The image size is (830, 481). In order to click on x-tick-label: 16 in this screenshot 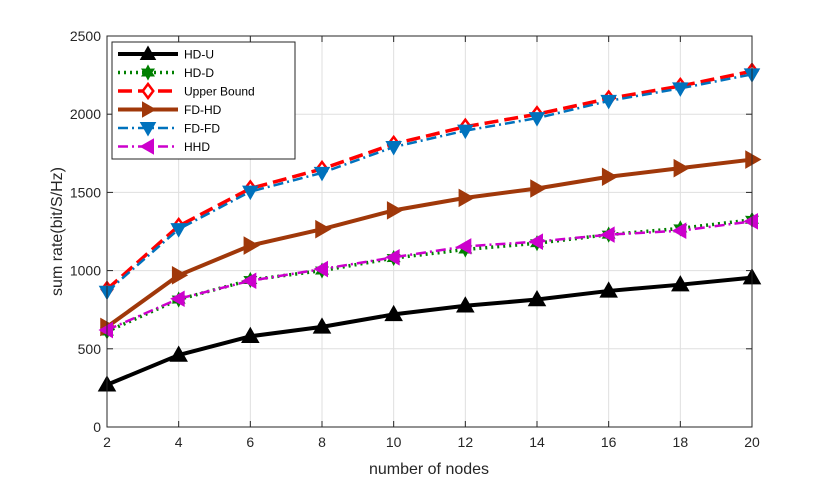, I will do `click(609, 442)`.